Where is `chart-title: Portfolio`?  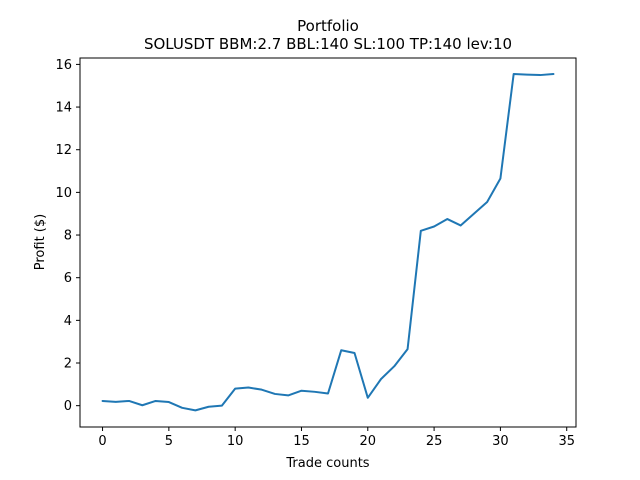 chart-title: Portfolio is located at coordinates (328, 26).